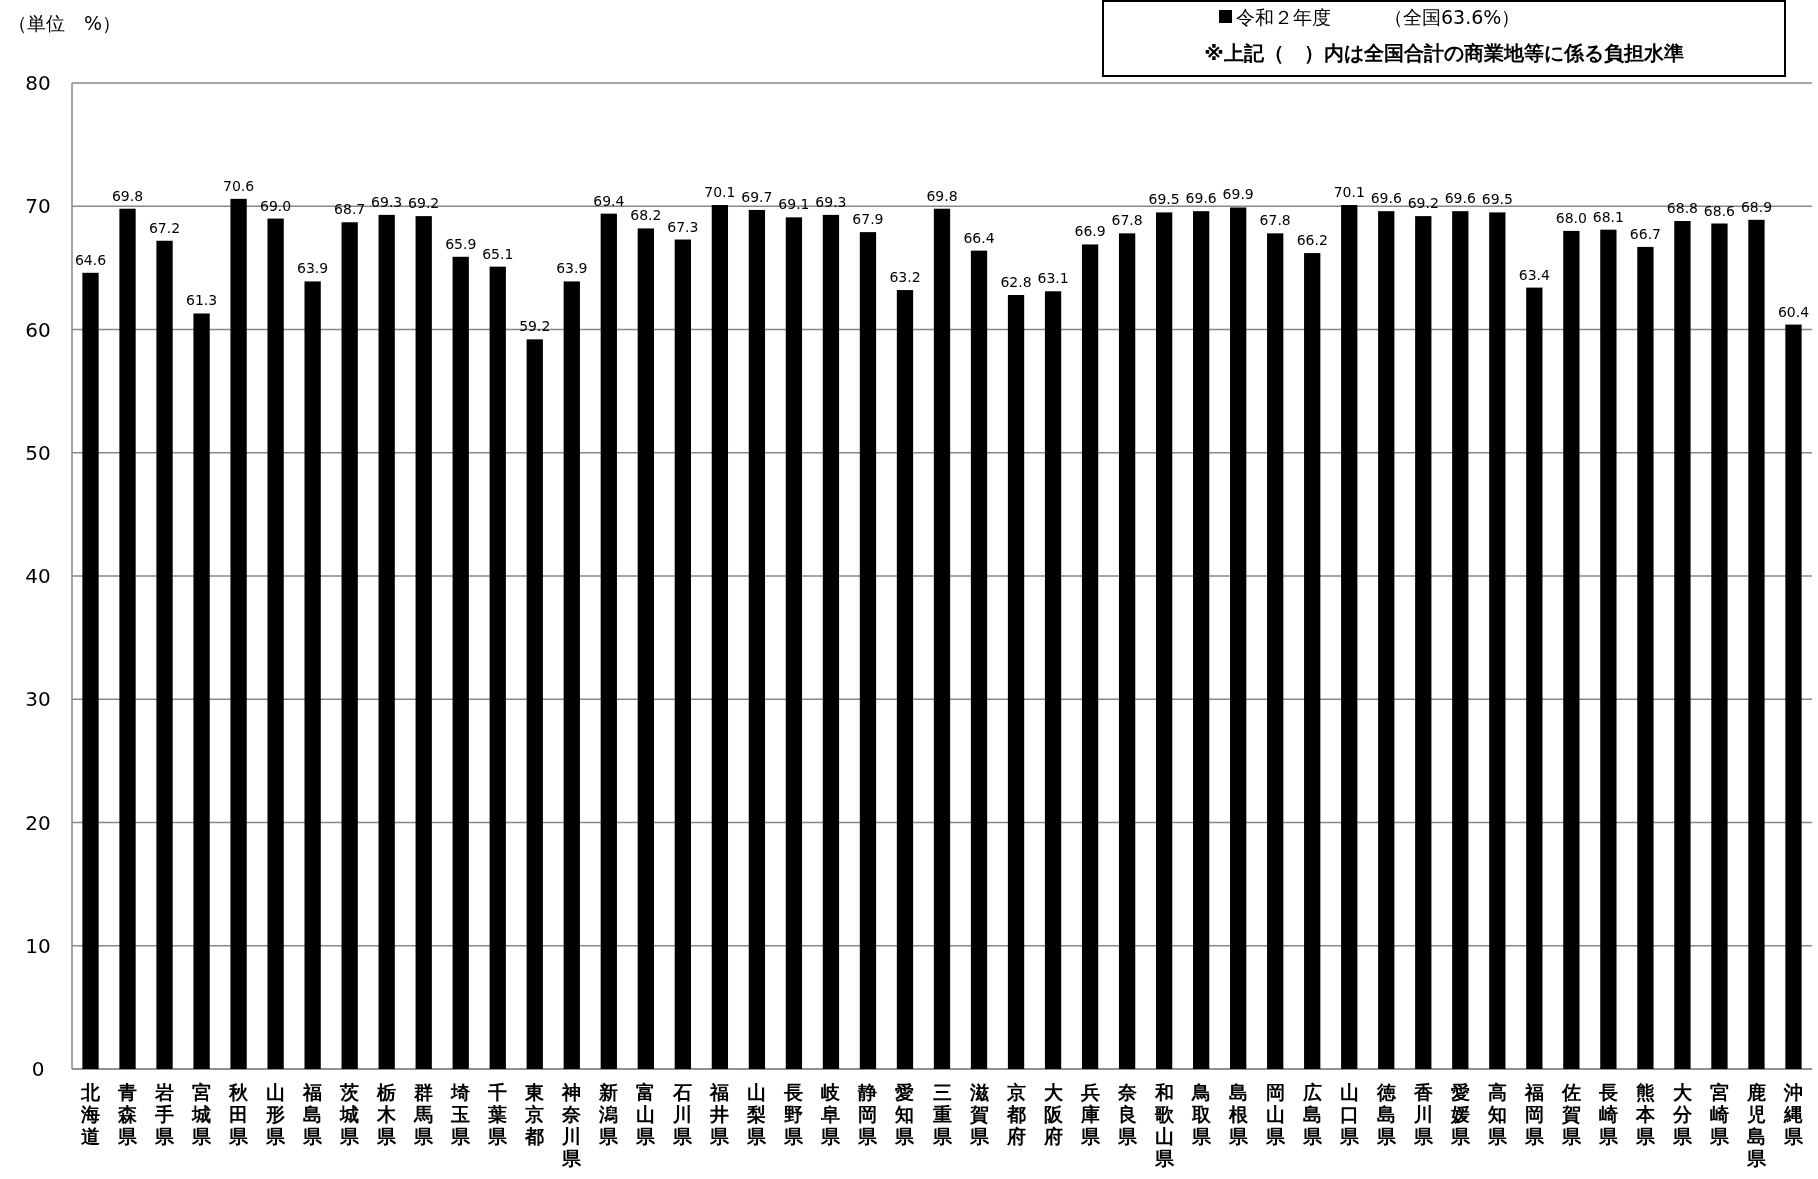 Image resolution: width=1818 pixels, height=1179 pixels. What do you see at coordinates (1497, 1114) in the screenshot?
I see `x-tick-label: 高知県` at bounding box center [1497, 1114].